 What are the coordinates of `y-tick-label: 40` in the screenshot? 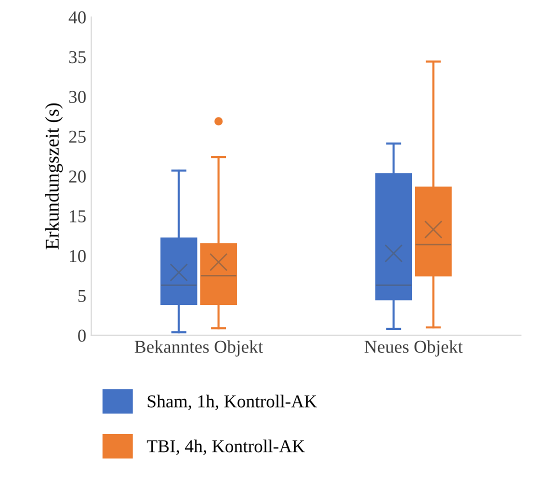 It's located at (77, 17).